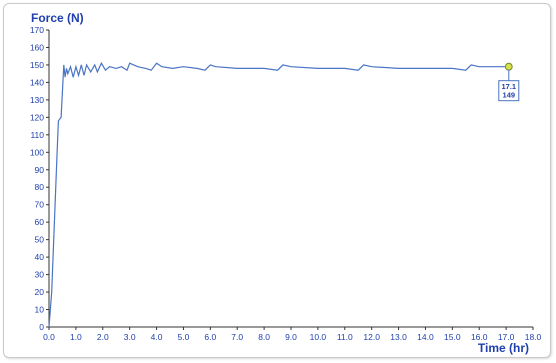 This screenshot has height=363, width=556. Describe the element at coordinates (37, 65) in the screenshot. I see `y-tick-label: 150` at that location.